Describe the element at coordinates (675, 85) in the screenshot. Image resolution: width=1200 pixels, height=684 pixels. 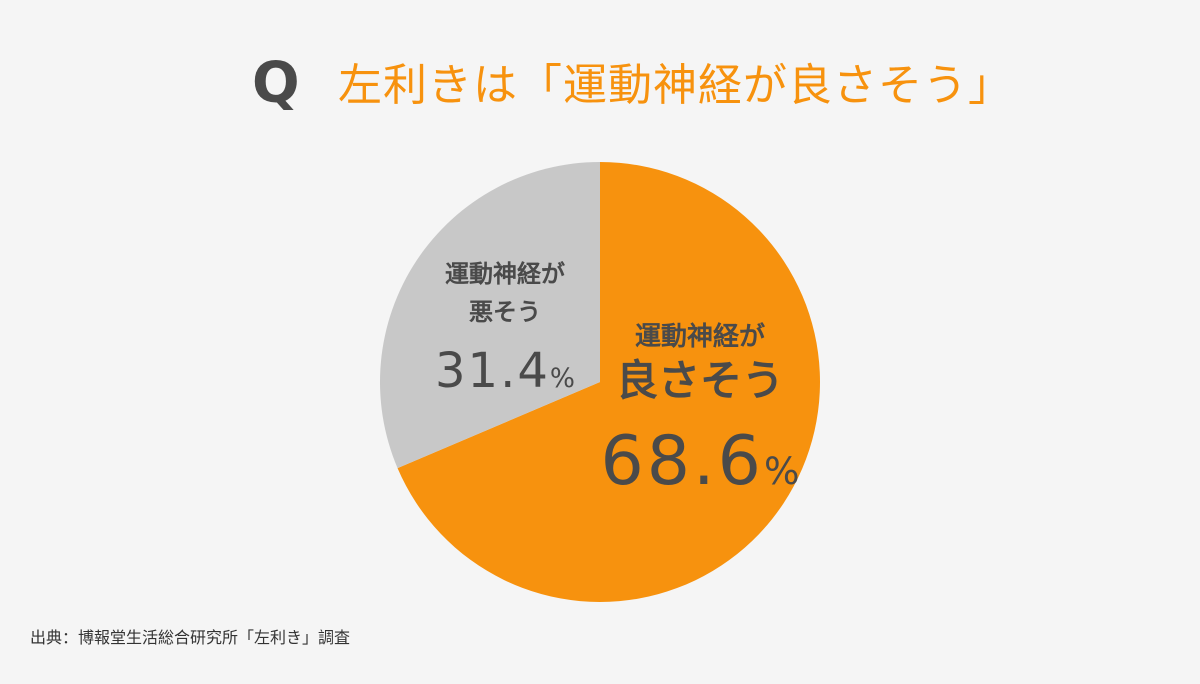
I see `question-title: 左利きは「運動神経が良さそう」` at that location.